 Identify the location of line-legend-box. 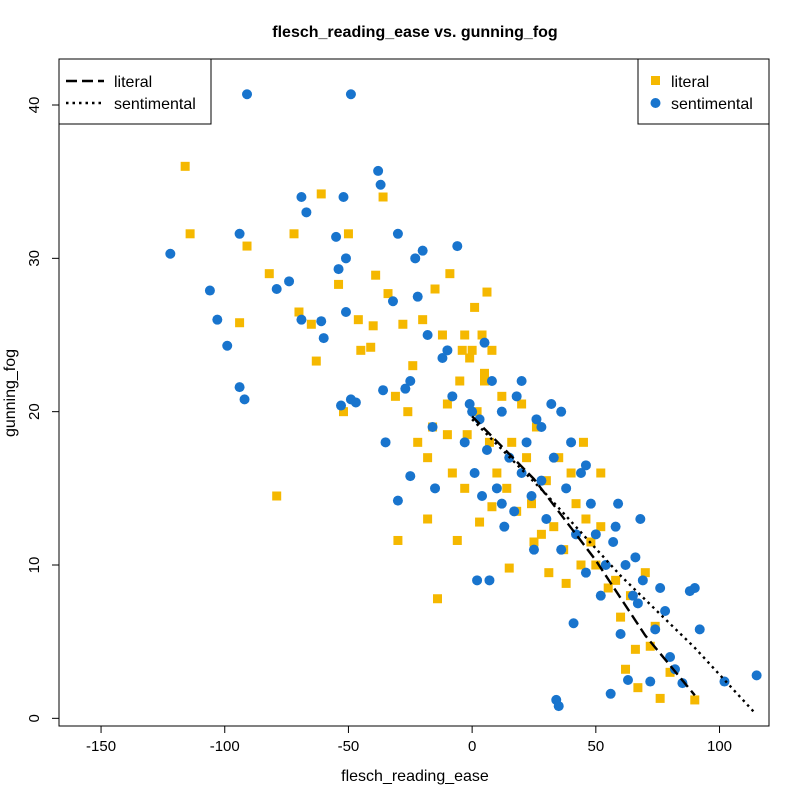
(135, 91).